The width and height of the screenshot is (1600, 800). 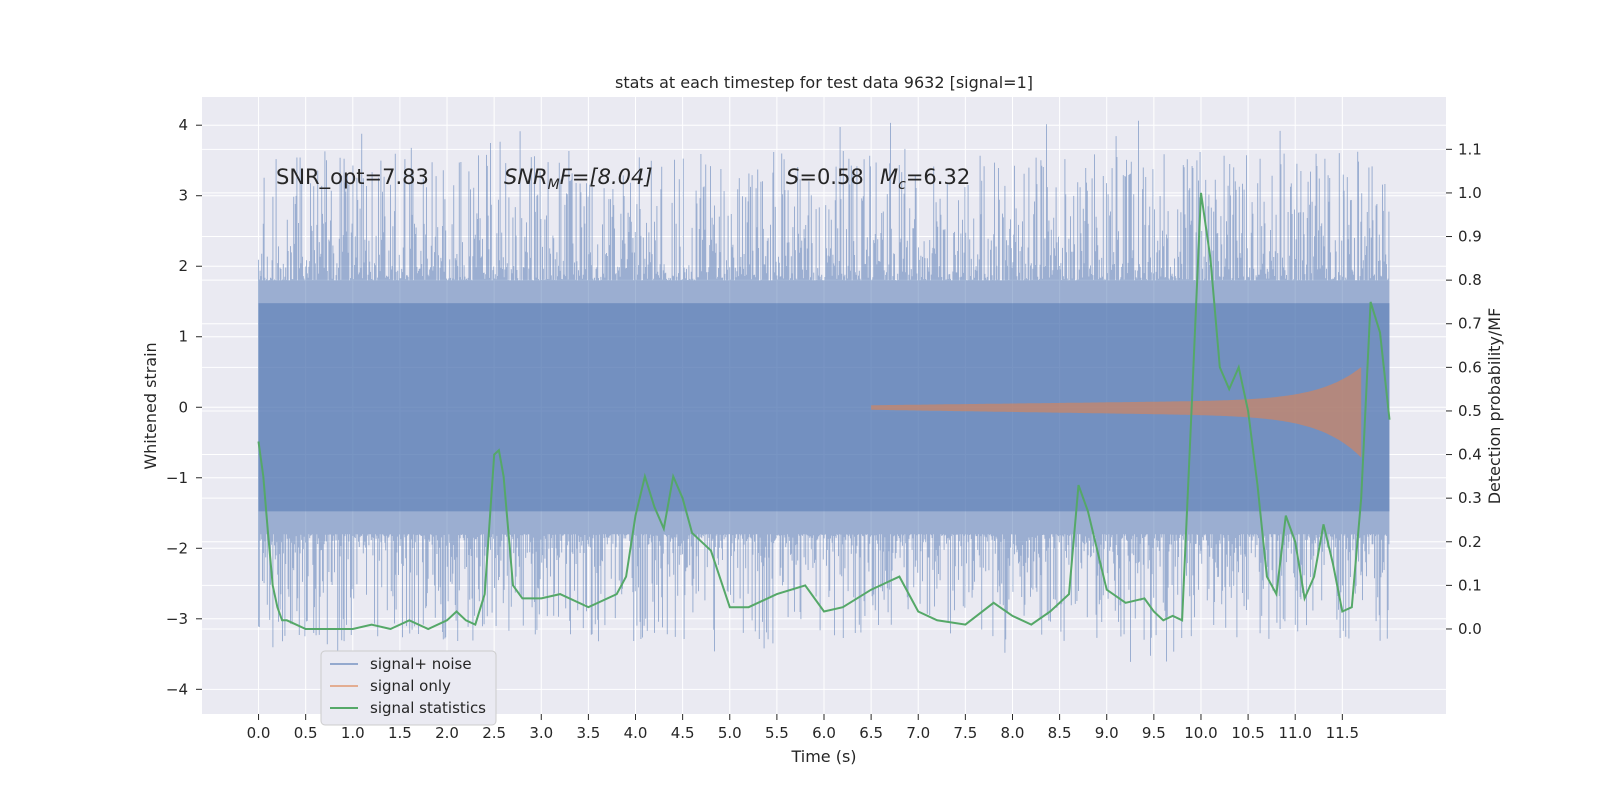 What do you see at coordinates (1494, 406) in the screenshot?
I see `y-right-axis-title: Detection probability/MF` at bounding box center [1494, 406].